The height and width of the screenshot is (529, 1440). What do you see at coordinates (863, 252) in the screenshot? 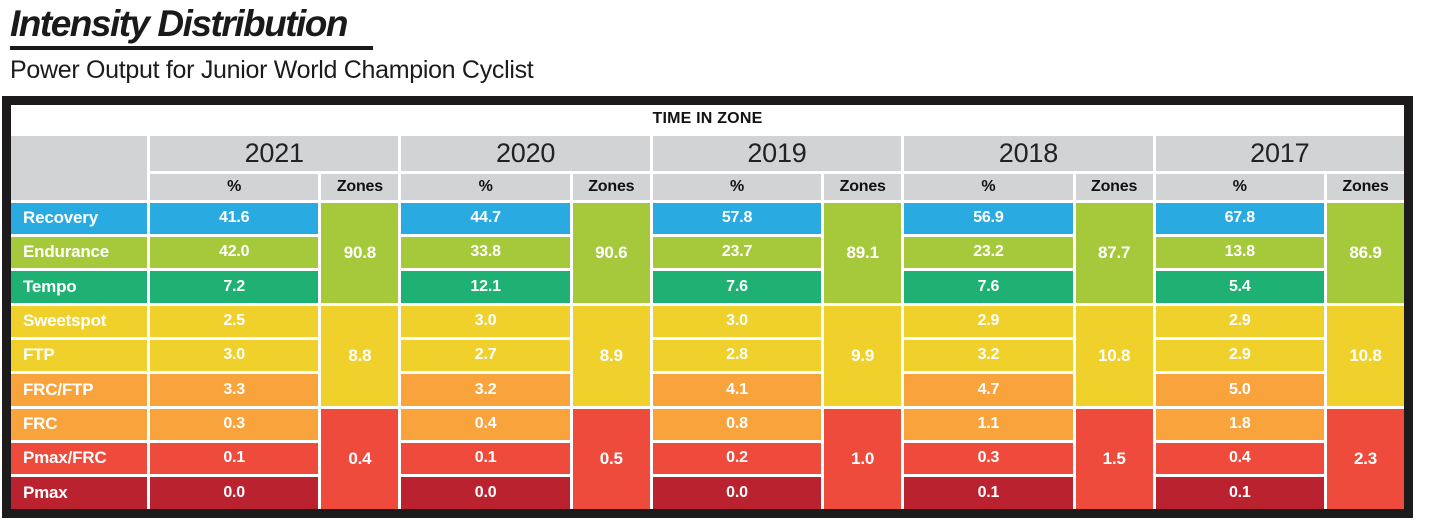
I see `zones-total-cell: 89.1` at bounding box center [863, 252].